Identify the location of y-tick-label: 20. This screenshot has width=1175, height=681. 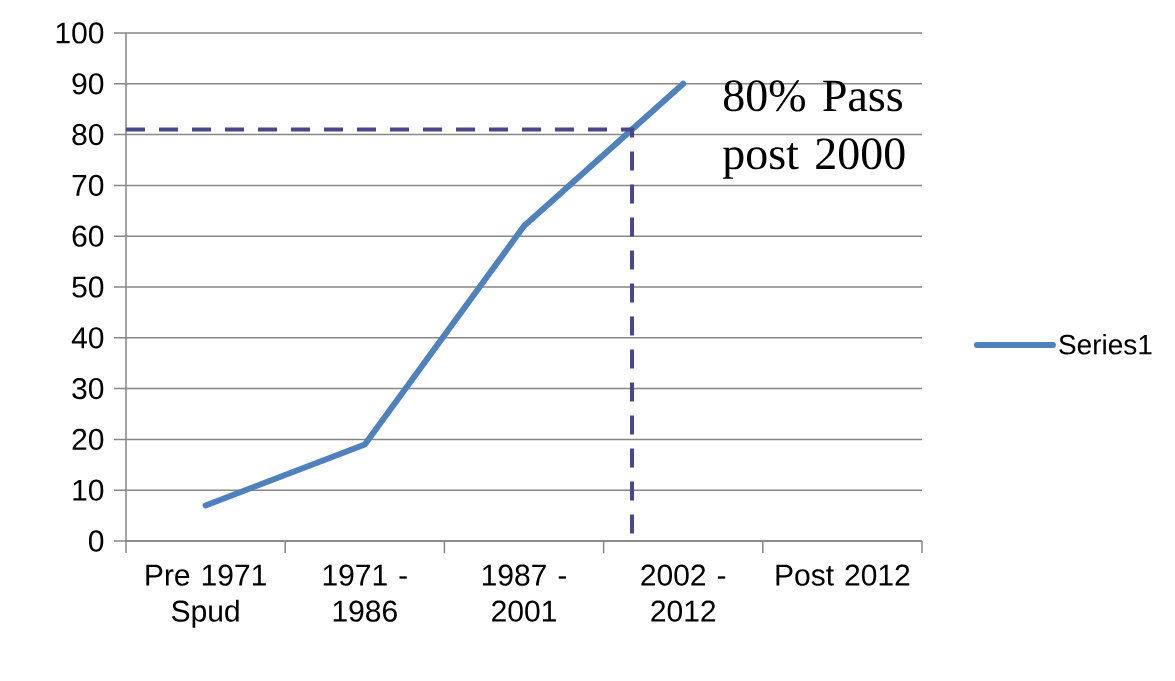
(88, 439).